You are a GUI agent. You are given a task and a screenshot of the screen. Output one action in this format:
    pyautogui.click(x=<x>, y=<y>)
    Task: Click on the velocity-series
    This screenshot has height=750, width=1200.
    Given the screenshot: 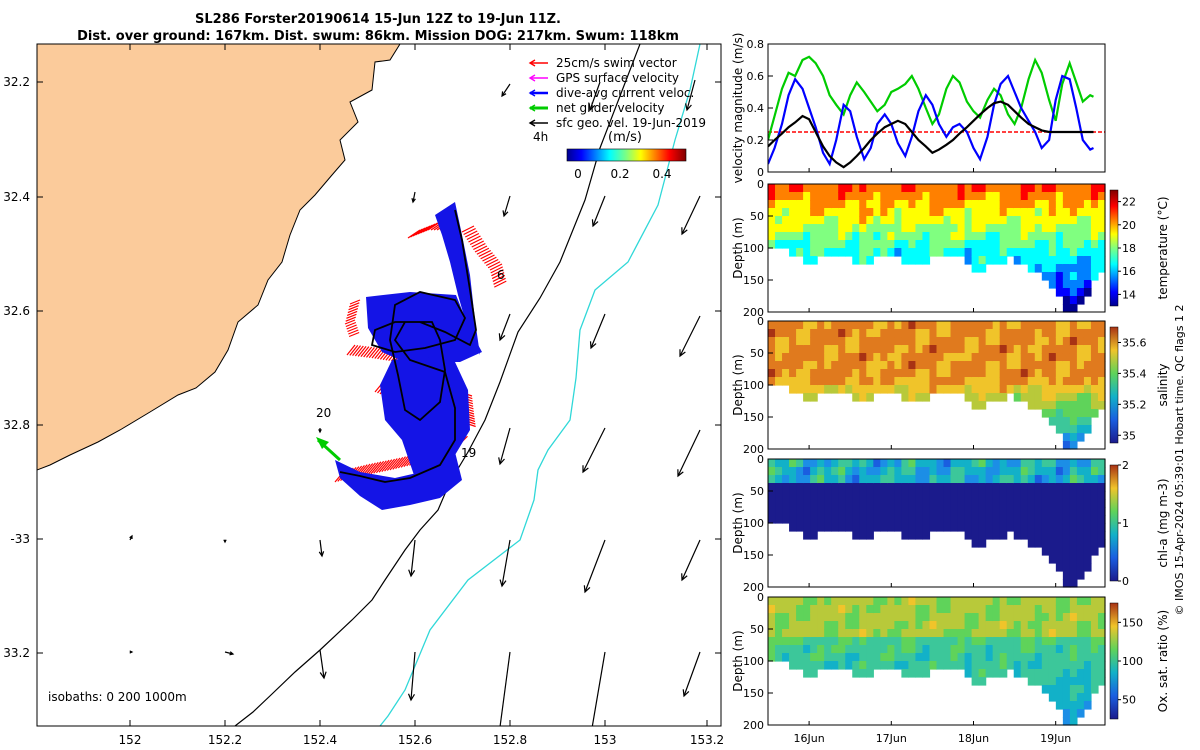 What is the action you would take?
    pyautogui.click(x=931, y=112)
    